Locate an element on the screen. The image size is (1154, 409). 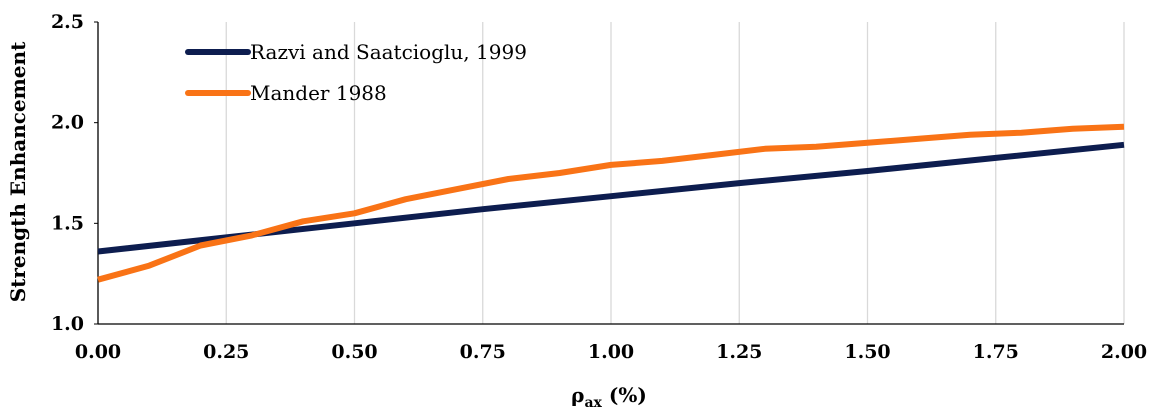
x-tick-label: 0.50 is located at coordinates (354, 352).